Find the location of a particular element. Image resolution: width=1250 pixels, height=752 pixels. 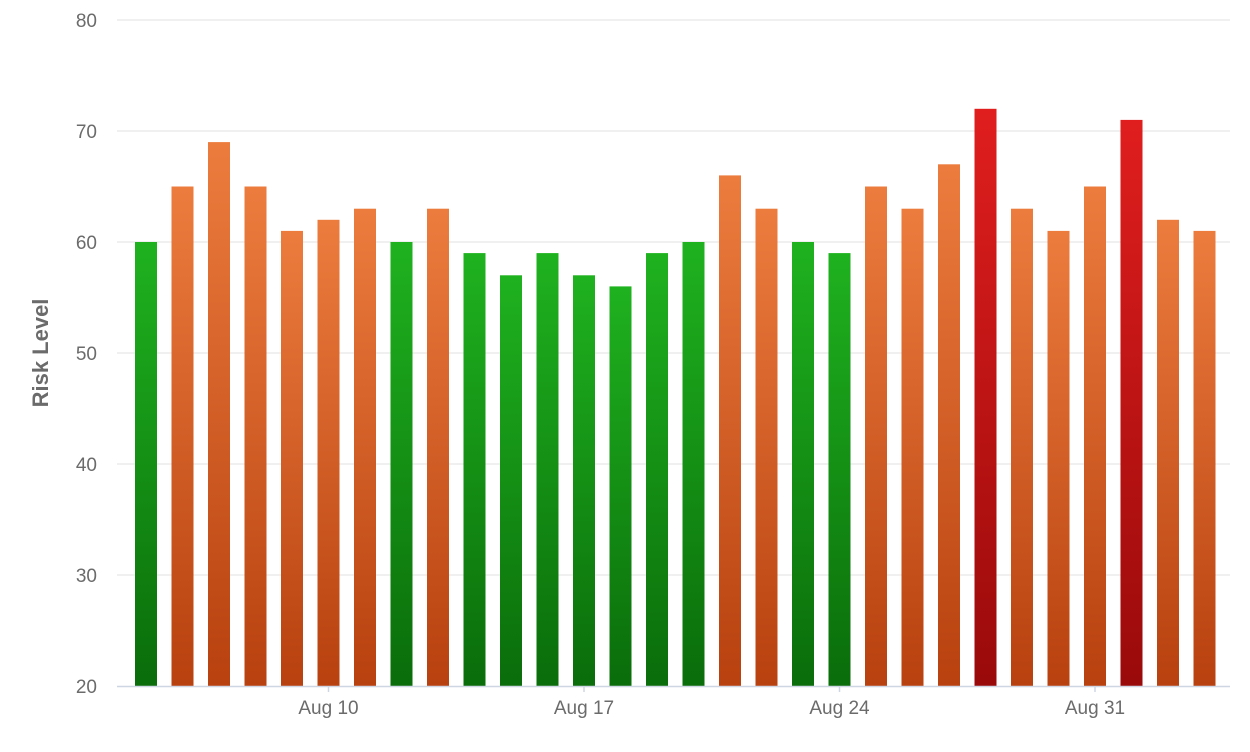

y-tick-label: 80 is located at coordinates (86, 21).